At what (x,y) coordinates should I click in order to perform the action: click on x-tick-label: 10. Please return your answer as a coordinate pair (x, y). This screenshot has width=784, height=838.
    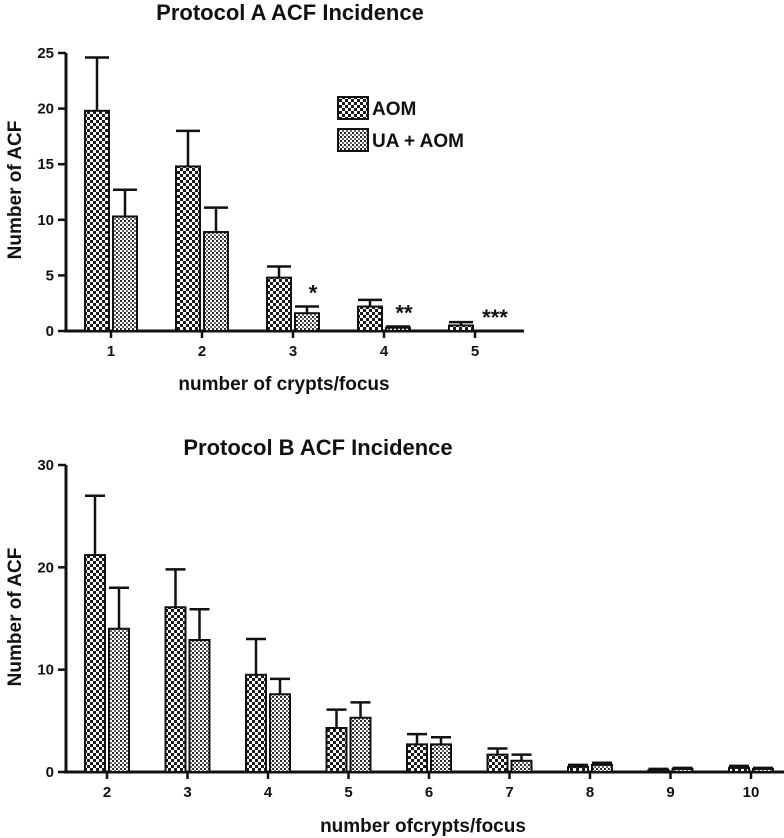
    Looking at the image, I should click on (751, 792).